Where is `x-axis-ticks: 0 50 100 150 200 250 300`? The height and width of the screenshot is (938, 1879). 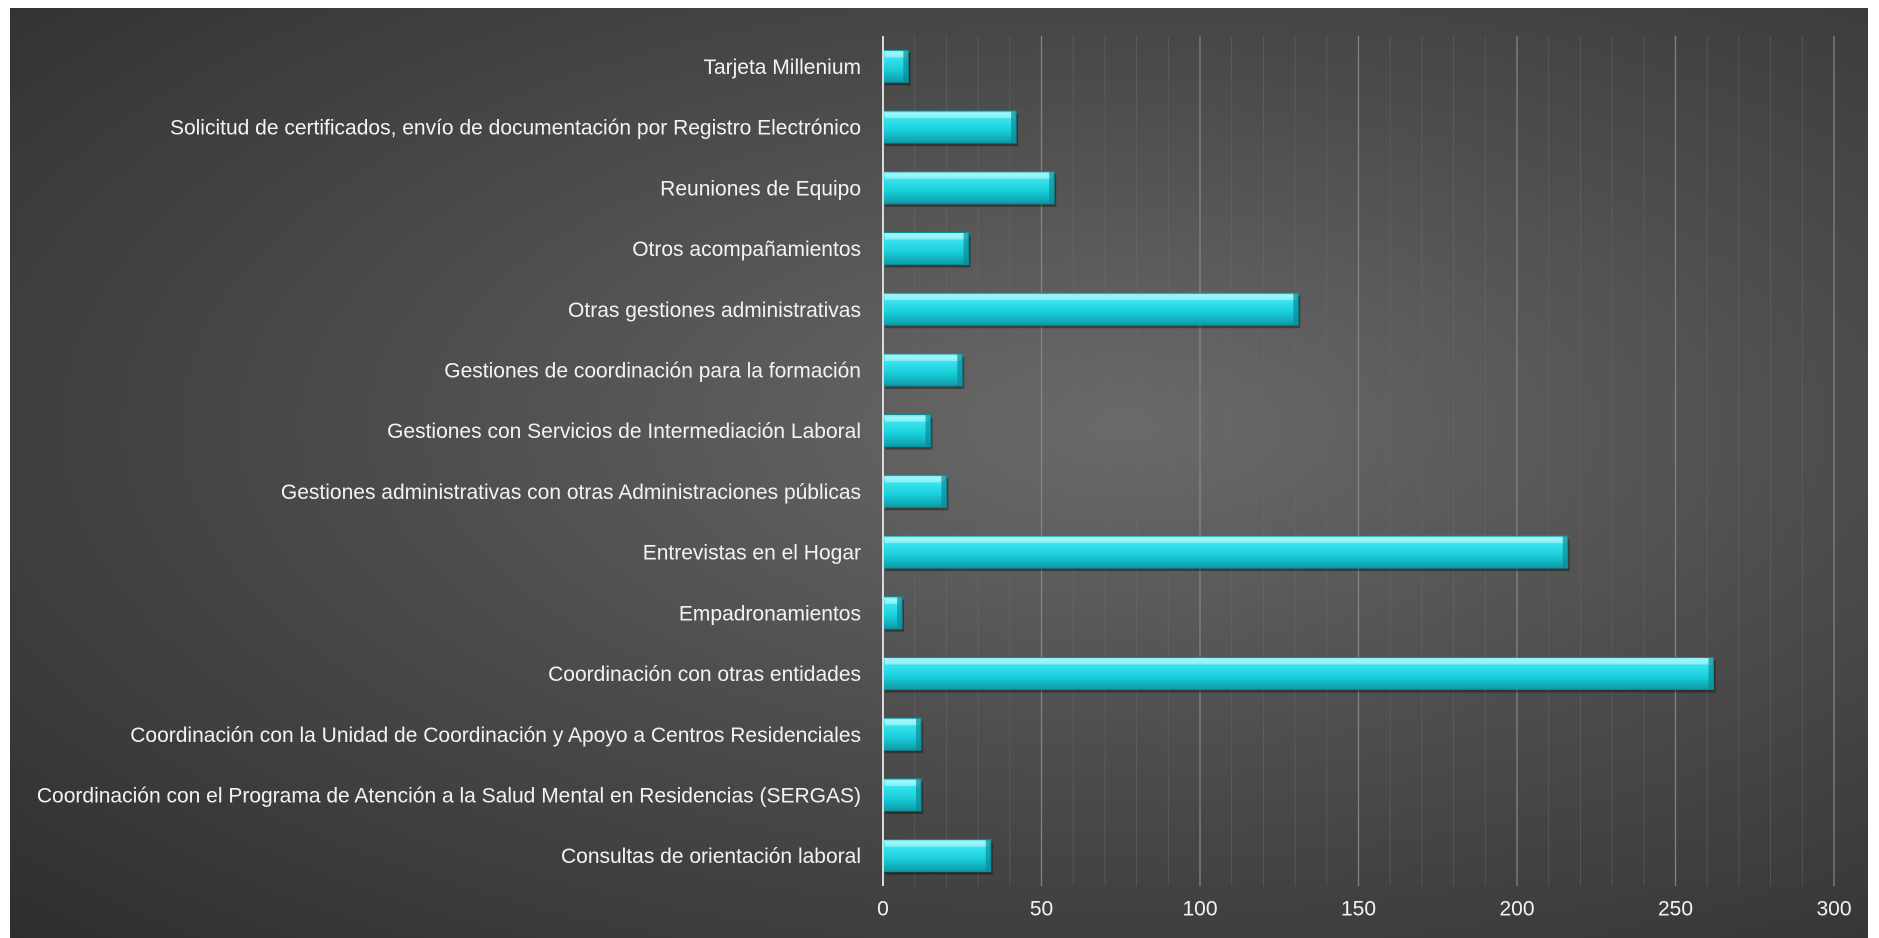
x-axis-ticks: 0 50 100 150 200 250 300 is located at coordinates (1364, 909).